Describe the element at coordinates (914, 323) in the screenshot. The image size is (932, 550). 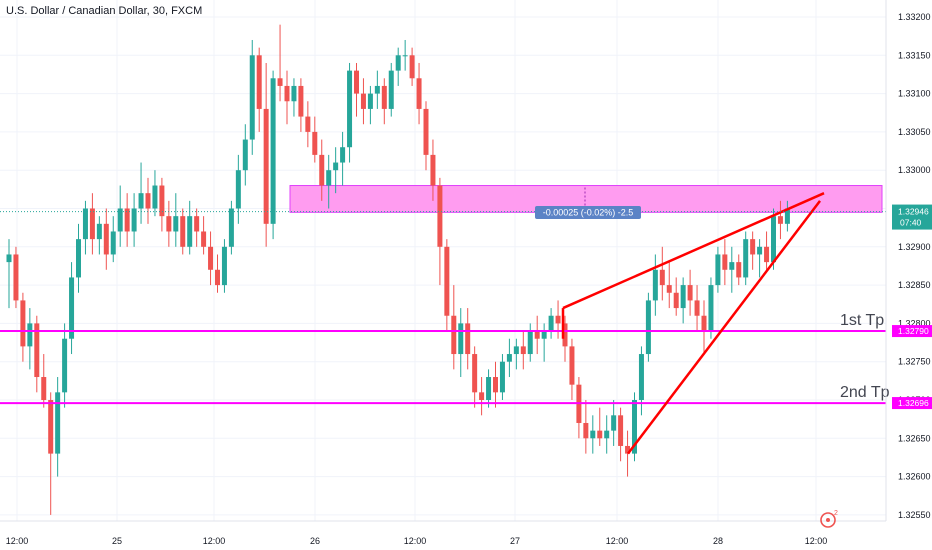
I see `y-tick-label: 1.32800` at that location.